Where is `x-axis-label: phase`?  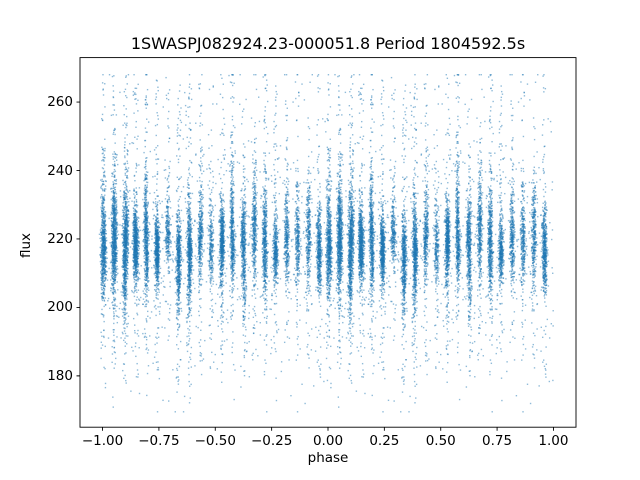
x-axis-label: phase is located at coordinates (328, 458).